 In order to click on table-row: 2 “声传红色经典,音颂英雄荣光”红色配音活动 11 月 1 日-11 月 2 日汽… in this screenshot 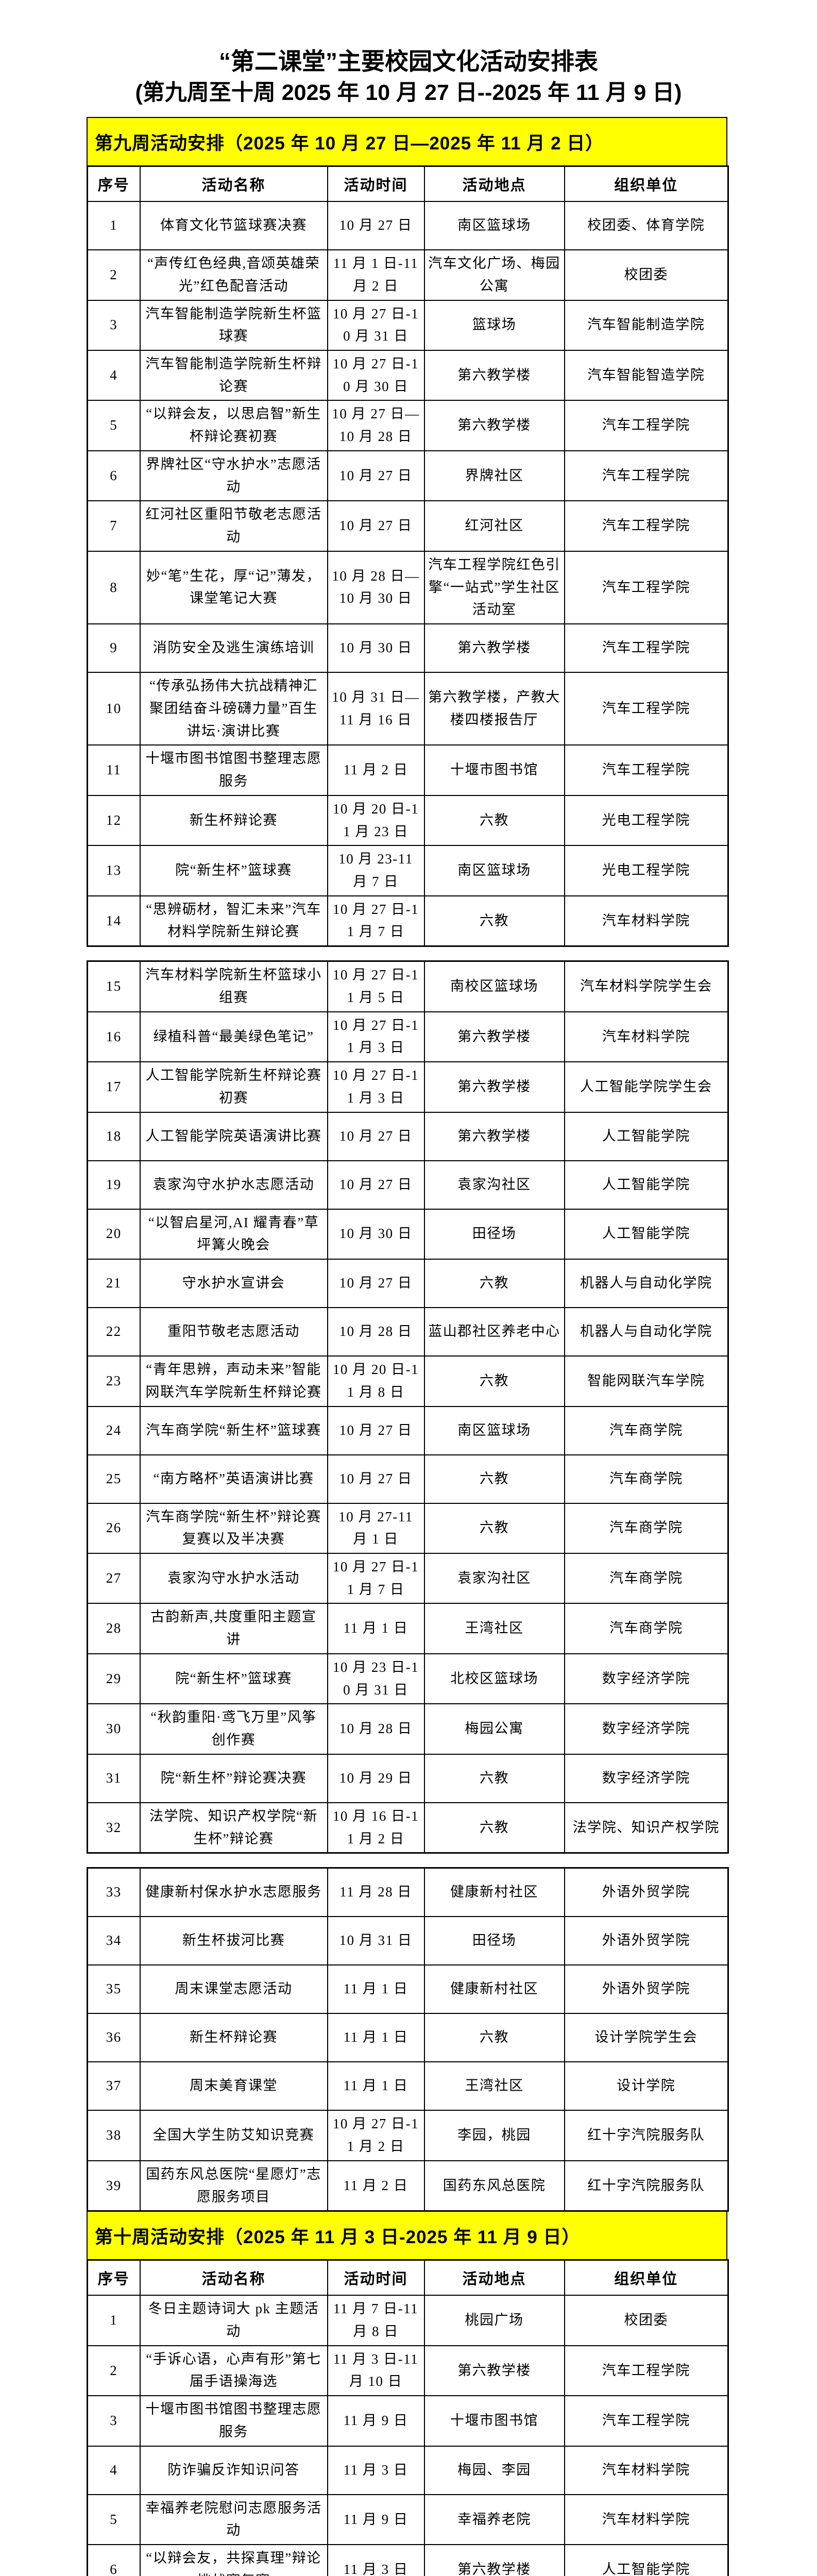, I will do `click(408, 275)`.